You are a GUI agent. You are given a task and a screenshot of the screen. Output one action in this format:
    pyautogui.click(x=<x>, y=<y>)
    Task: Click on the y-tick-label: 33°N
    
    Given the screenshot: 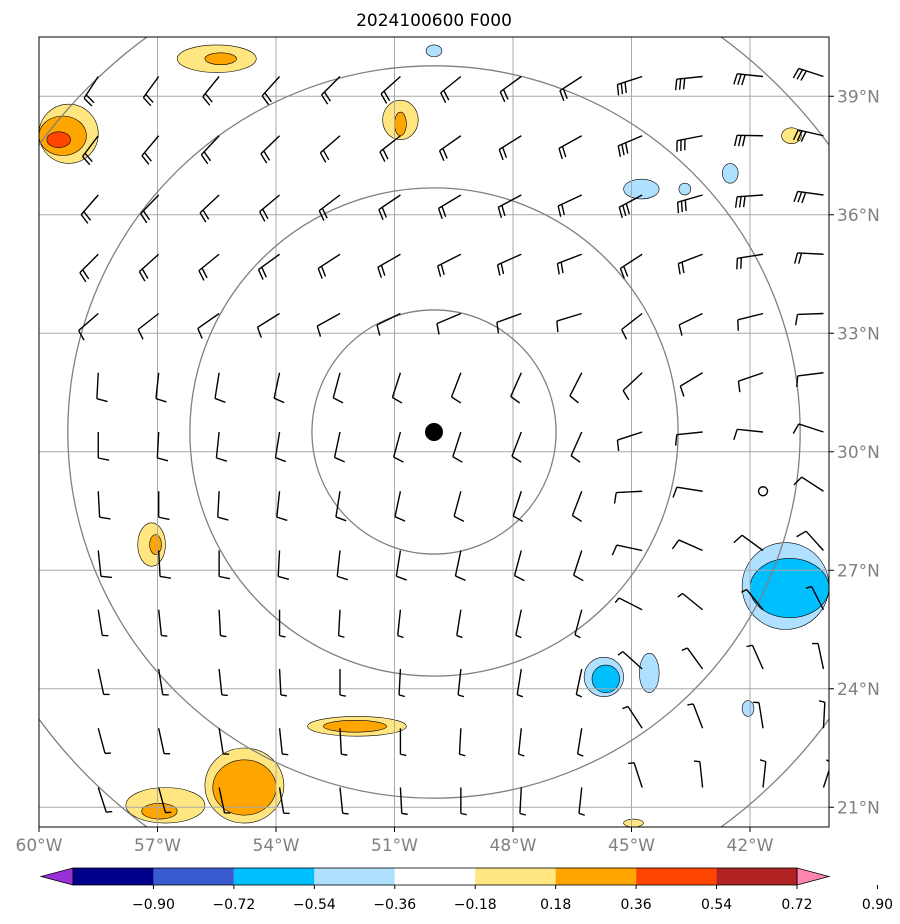 What is the action you would take?
    pyautogui.click(x=858, y=334)
    